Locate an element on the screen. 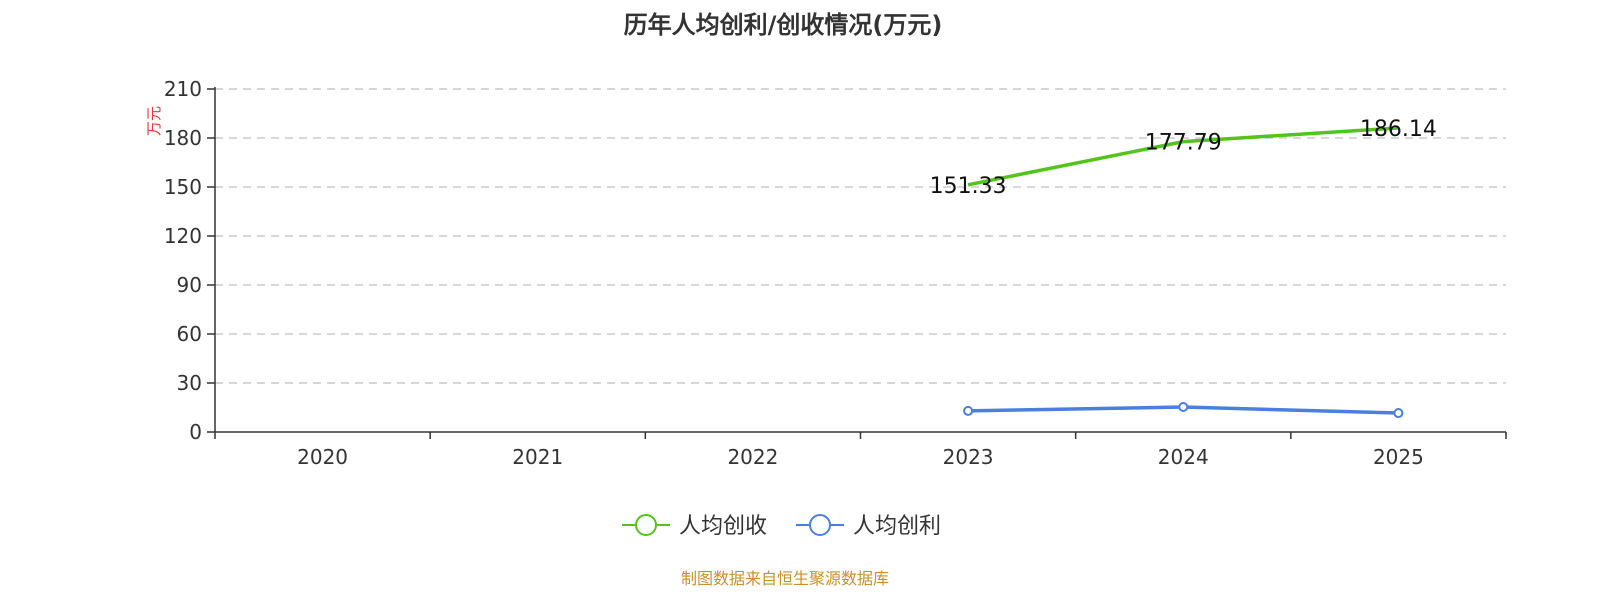  y-tick-label: 120 is located at coordinates (183, 236).